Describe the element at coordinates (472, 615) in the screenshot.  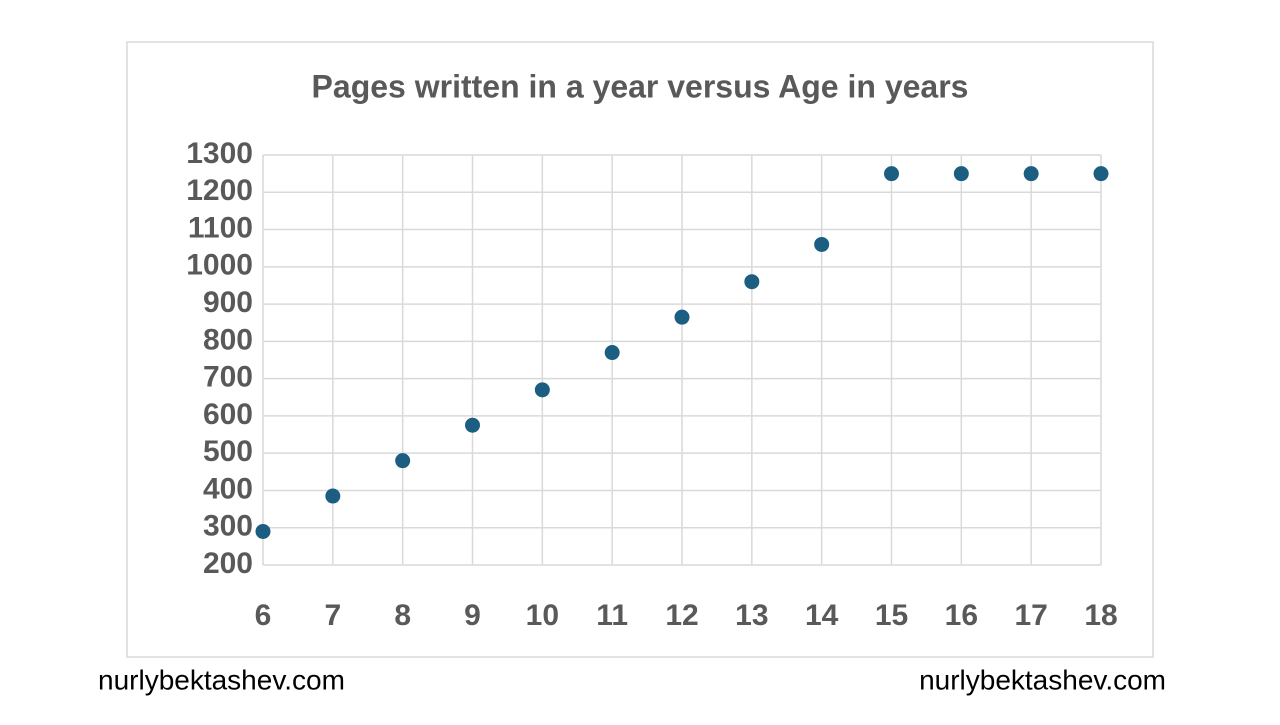
I see `x-tick-label: 9` at that location.